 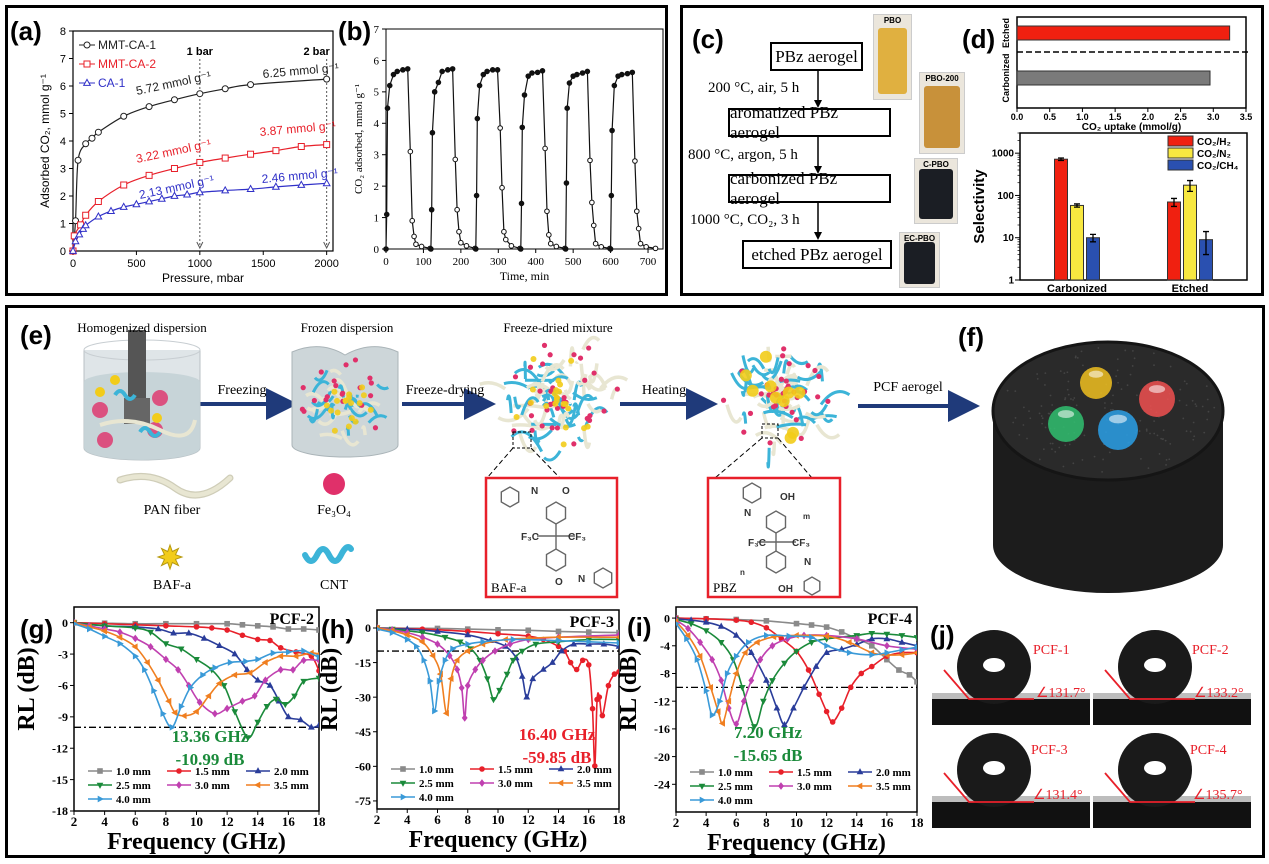 What do you see at coordinates (263, 264) in the screenshot?
I see `x-tick-label: 1500` at bounding box center [263, 264].